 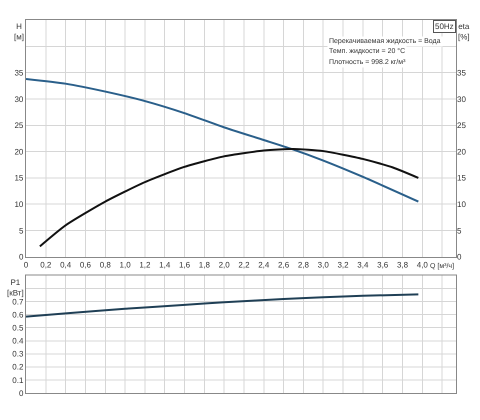 I want to click on y2-tick-label: 10, so click(x=461, y=205).